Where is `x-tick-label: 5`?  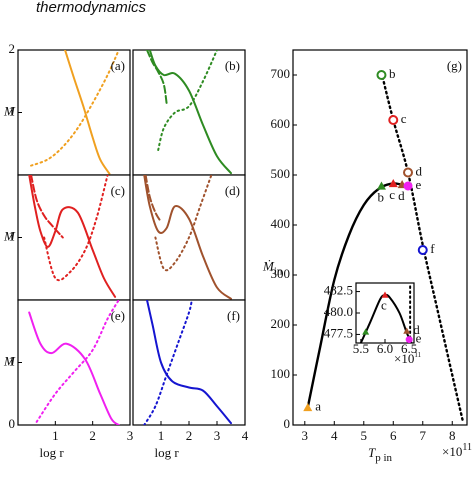 x-tick-label: 5 is located at coordinates (364, 435).